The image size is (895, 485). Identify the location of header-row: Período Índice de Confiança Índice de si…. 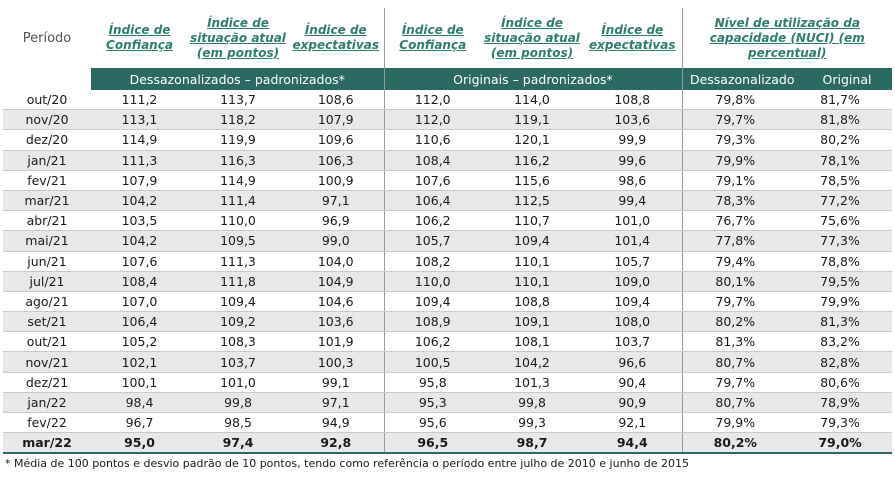
(448, 38).